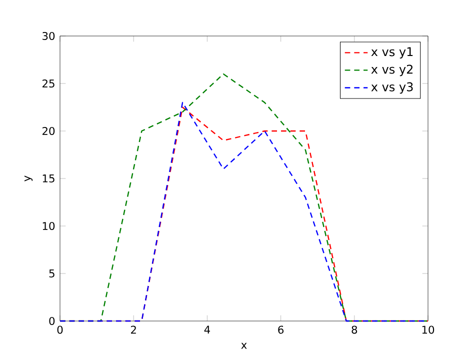  Describe the element at coordinates (48, 226) in the screenshot. I see `y-tick-label: 10` at that location.